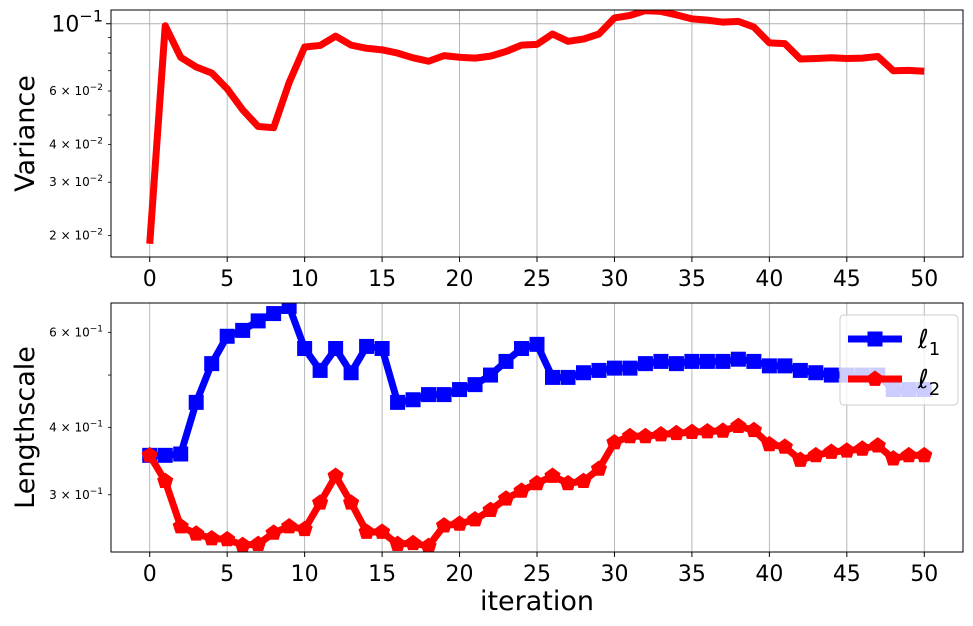 The height and width of the screenshot is (626, 973). What do you see at coordinates (537, 574) in the screenshot?
I see `x-tick-label: 25` at bounding box center [537, 574].